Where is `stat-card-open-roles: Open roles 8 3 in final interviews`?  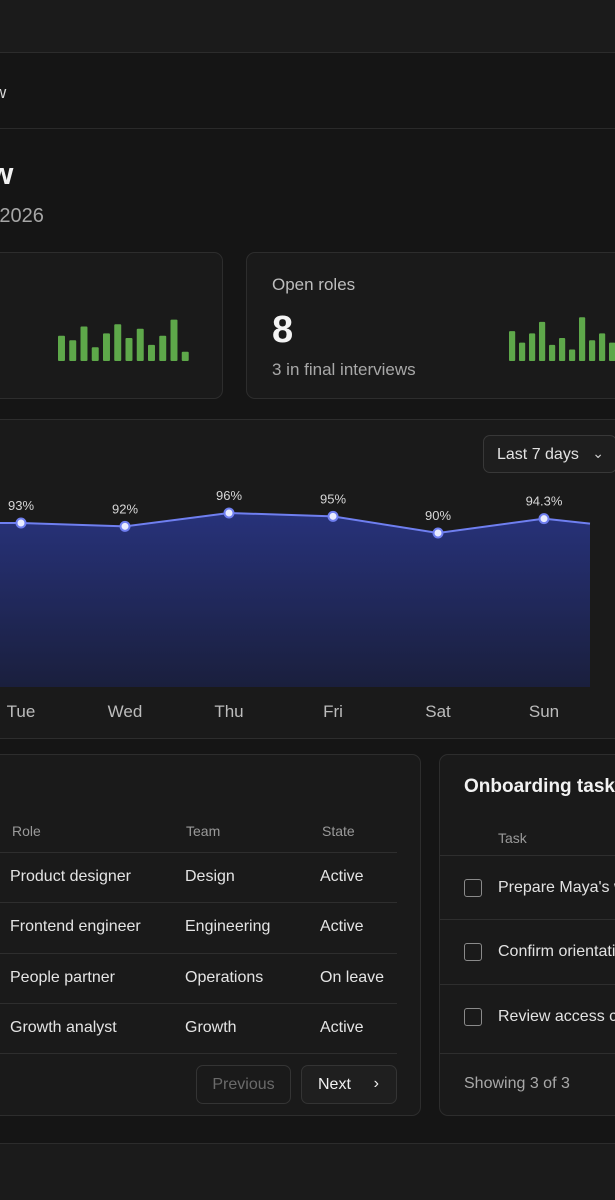 stat-card-open-roles: Open roles 8 3 in final interviews is located at coordinates (430, 325).